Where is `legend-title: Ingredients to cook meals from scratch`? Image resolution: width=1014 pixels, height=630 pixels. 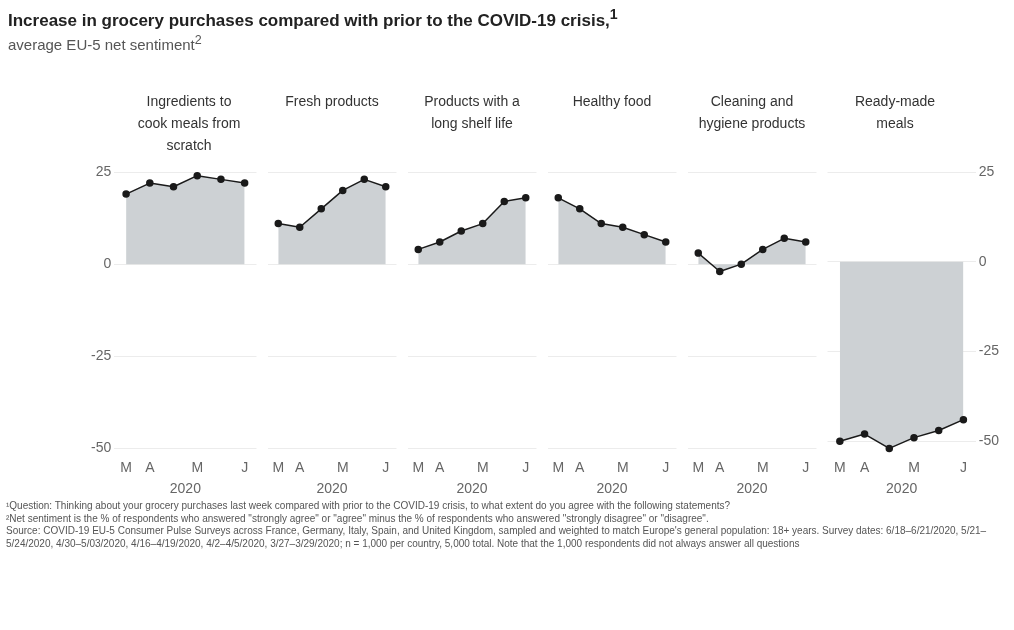
legend-title: Ingredients to cook meals from scratch is located at coordinates (189, 123).